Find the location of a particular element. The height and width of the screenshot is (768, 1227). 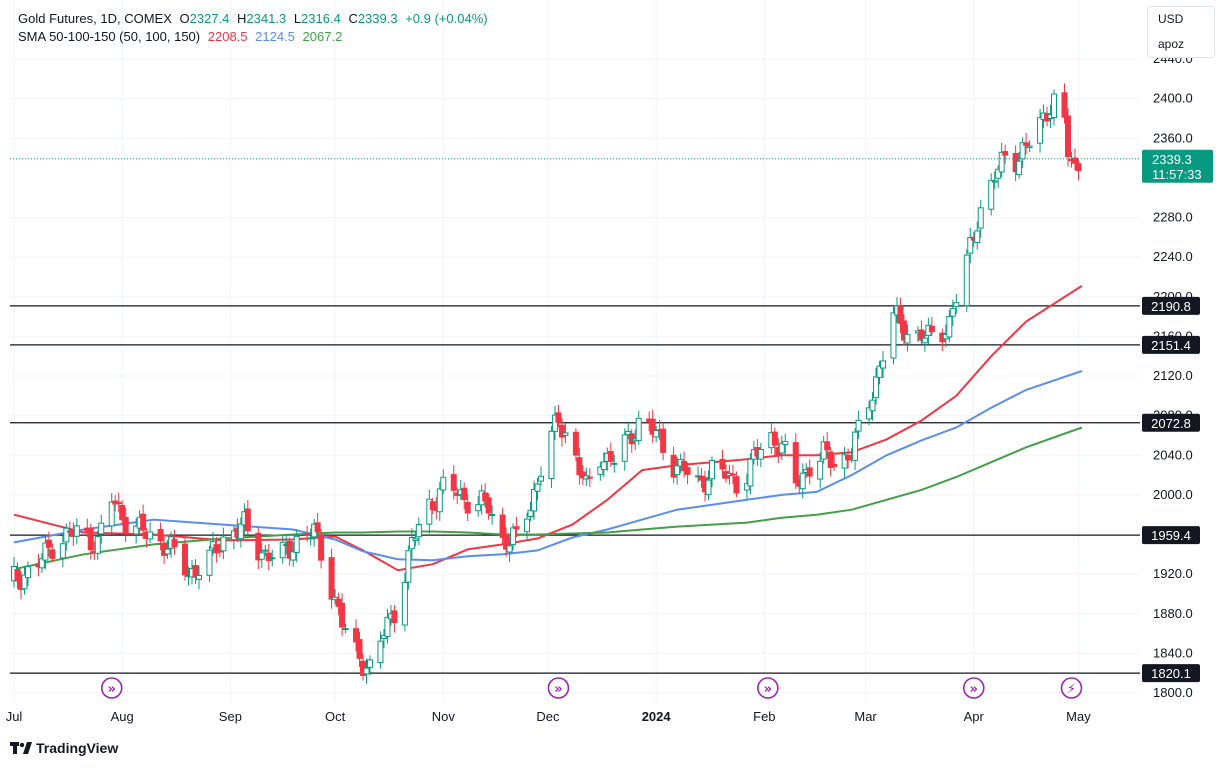

currency-label: USD is located at coordinates (1171, 19).